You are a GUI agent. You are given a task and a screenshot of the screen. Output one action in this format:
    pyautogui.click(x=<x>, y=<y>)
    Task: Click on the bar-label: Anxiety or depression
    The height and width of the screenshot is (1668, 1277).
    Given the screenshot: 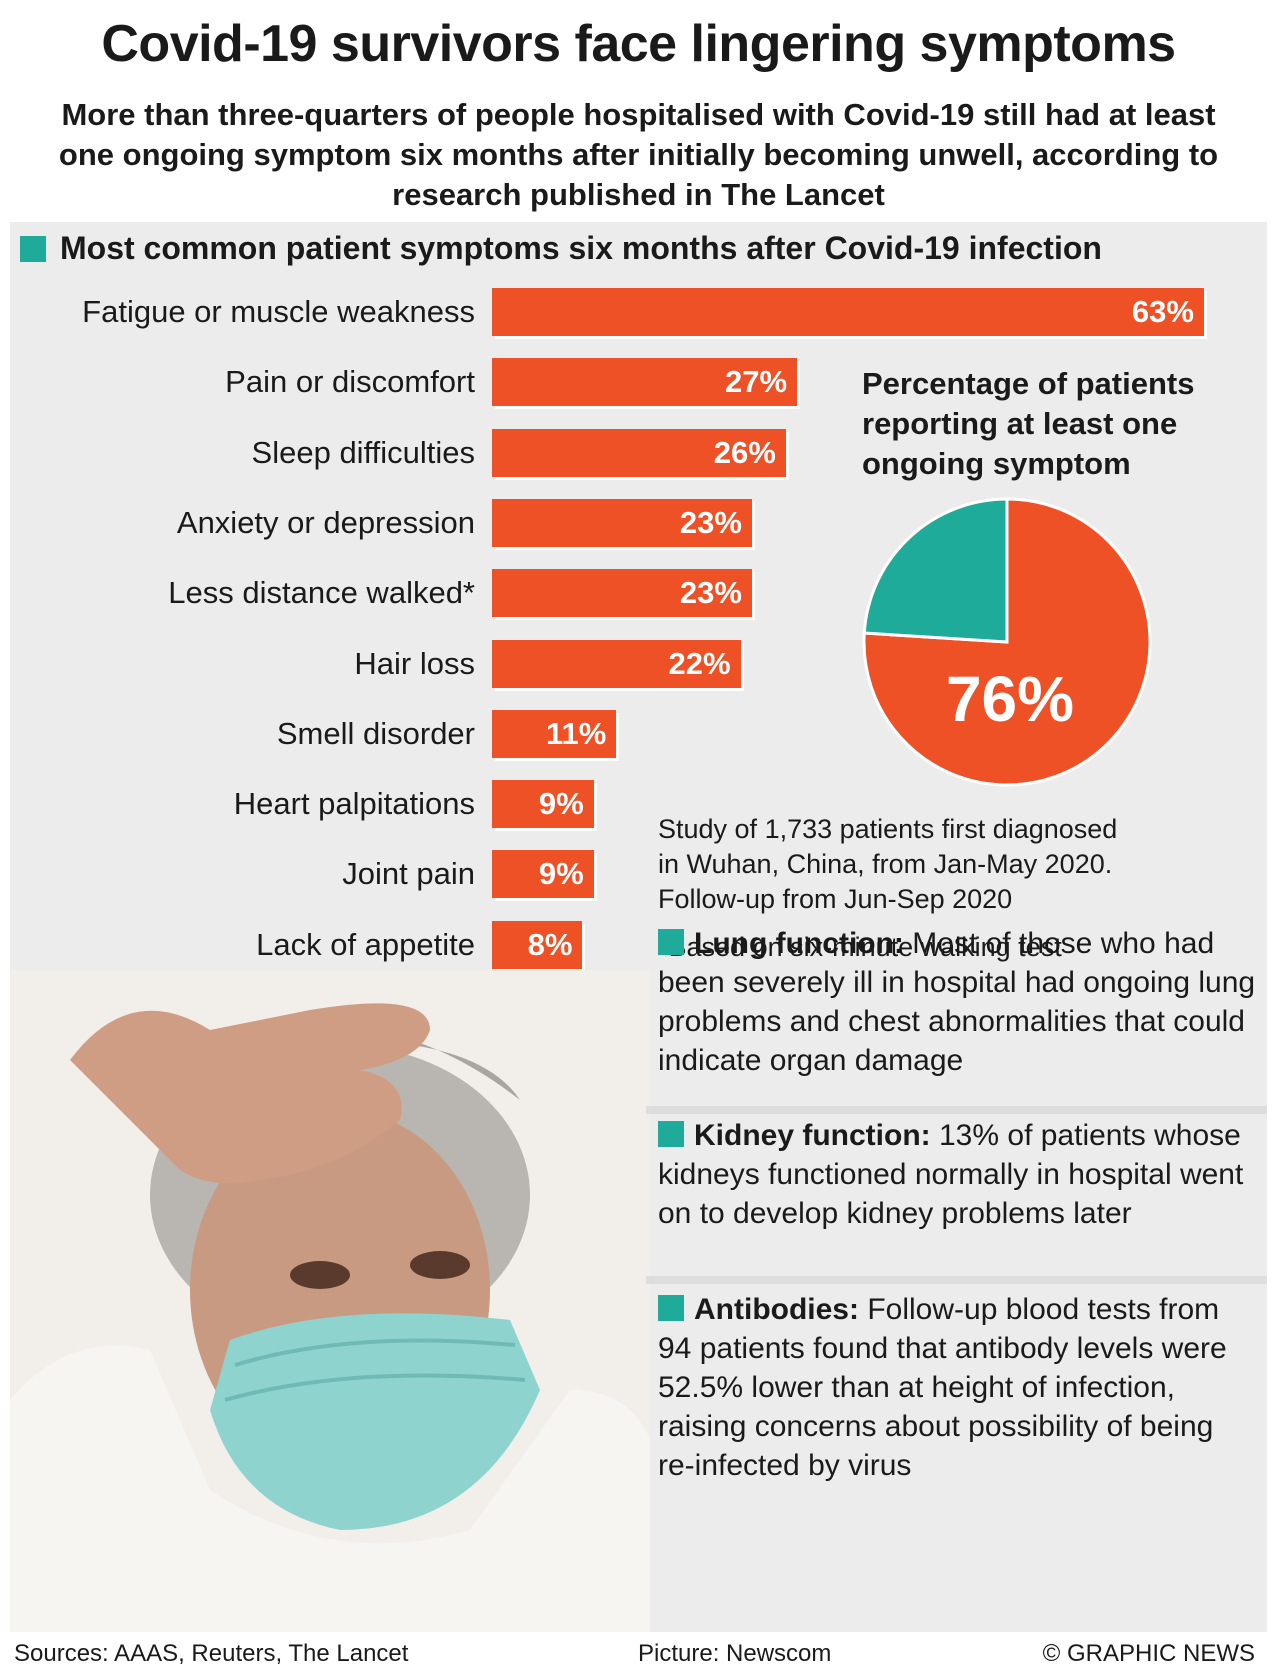 What is the action you would take?
    pyautogui.click(x=325, y=522)
    